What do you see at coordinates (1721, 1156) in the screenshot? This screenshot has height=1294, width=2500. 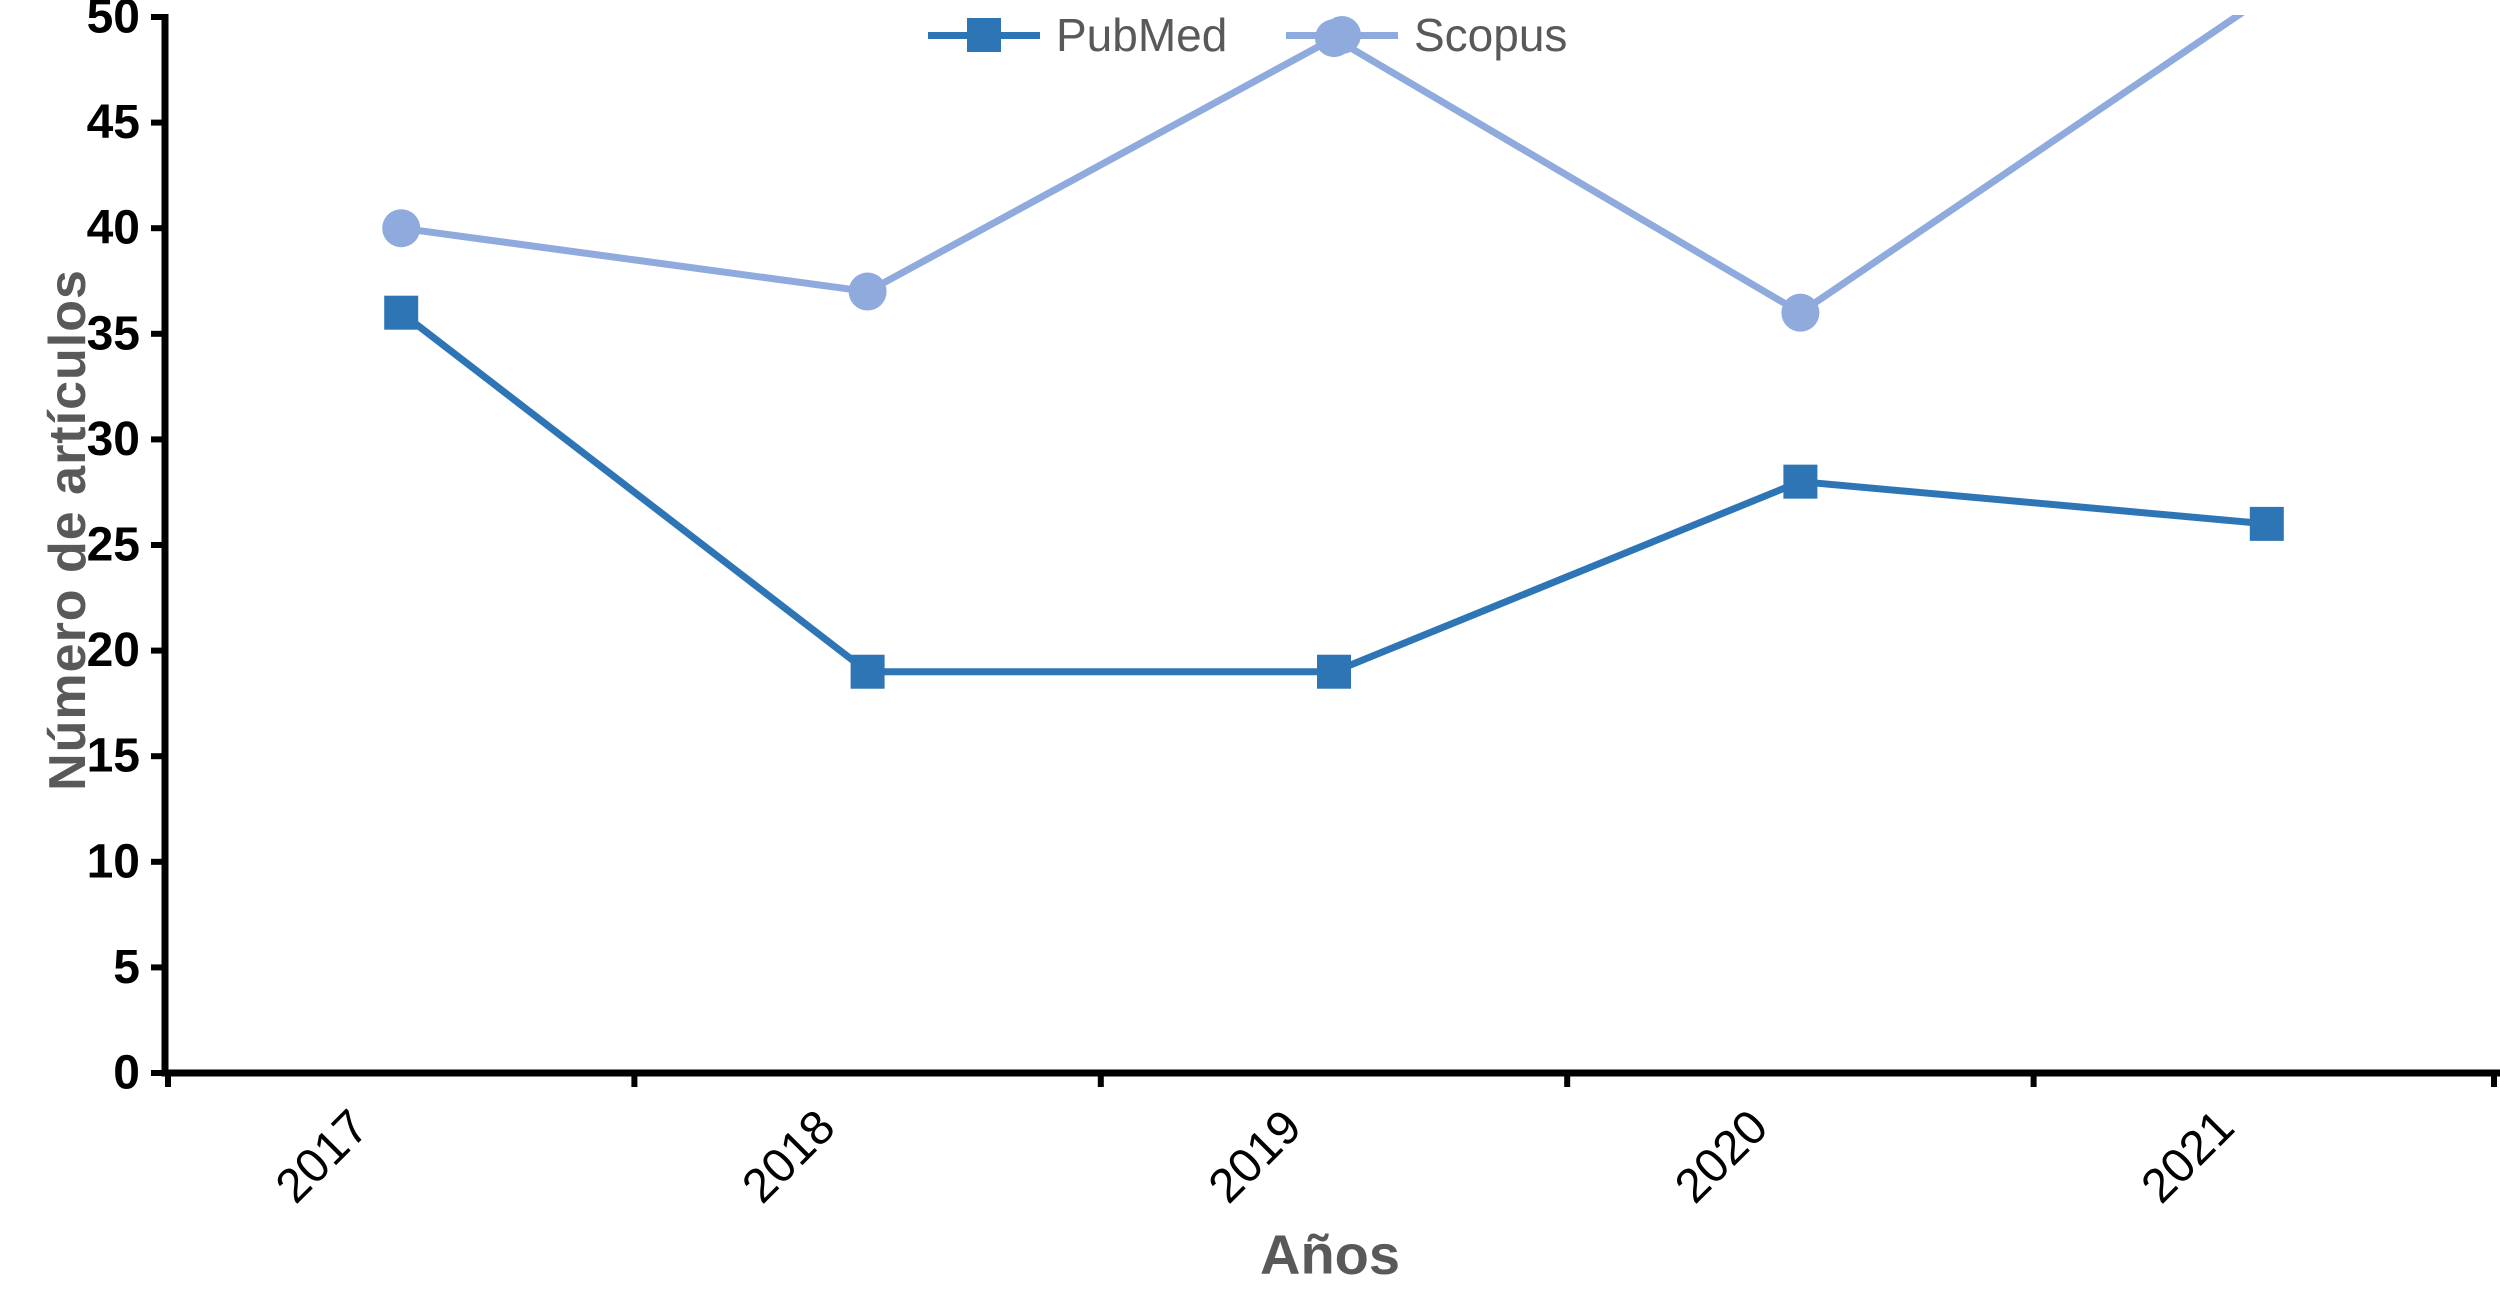 I see `x-tick-label-2020: 2020` at bounding box center [1721, 1156].